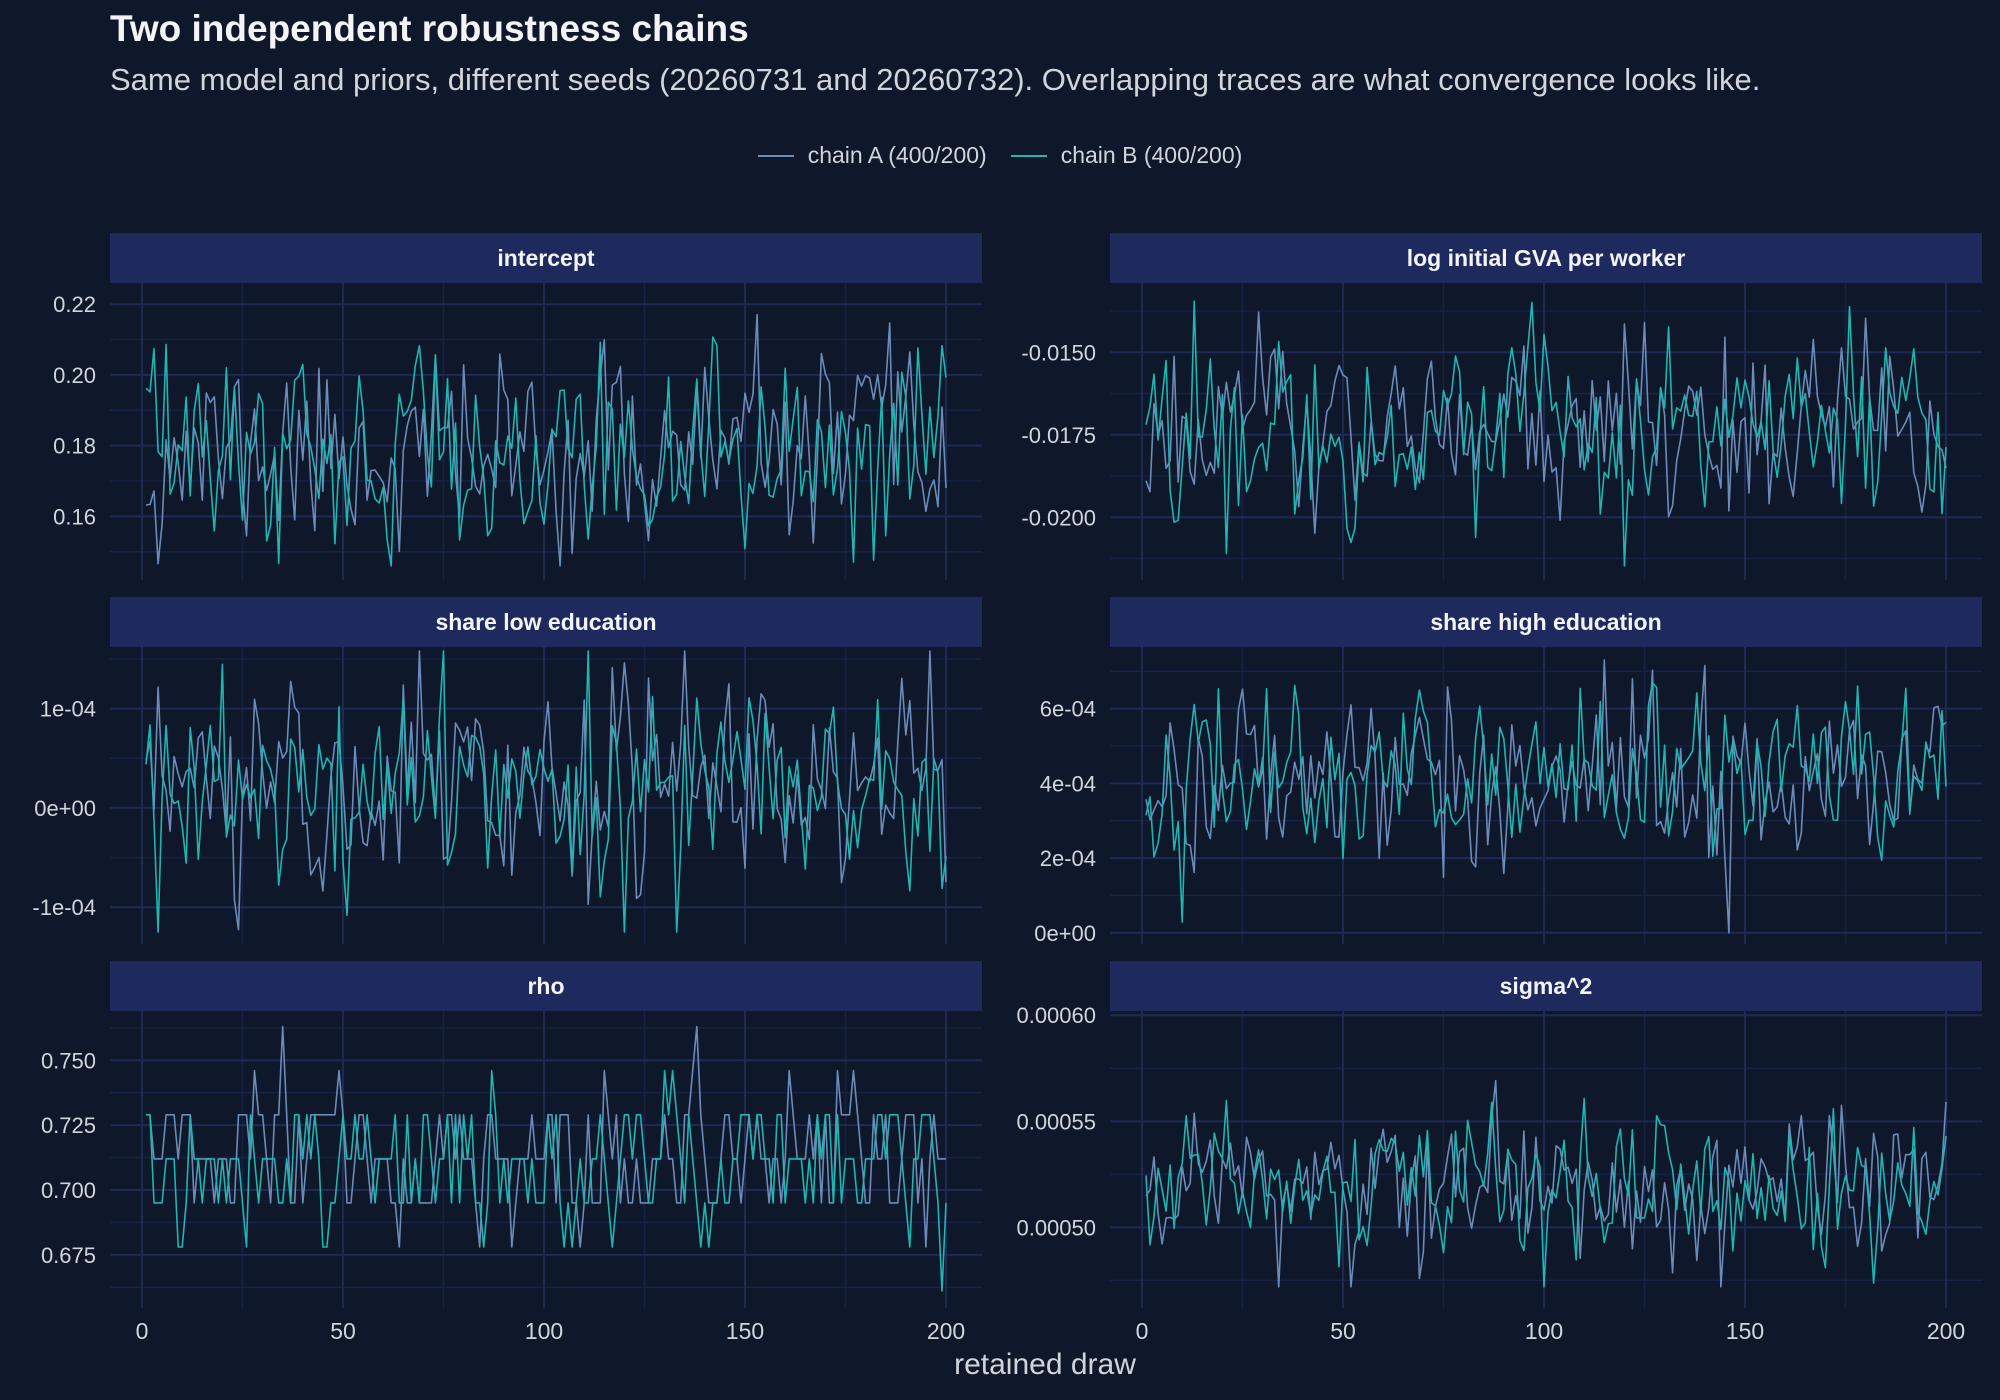 This screenshot has height=1400, width=2000. Describe the element at coordinates (1045, 1364) in the screenshot. I see `x-axis-title: retained draw` at that location.